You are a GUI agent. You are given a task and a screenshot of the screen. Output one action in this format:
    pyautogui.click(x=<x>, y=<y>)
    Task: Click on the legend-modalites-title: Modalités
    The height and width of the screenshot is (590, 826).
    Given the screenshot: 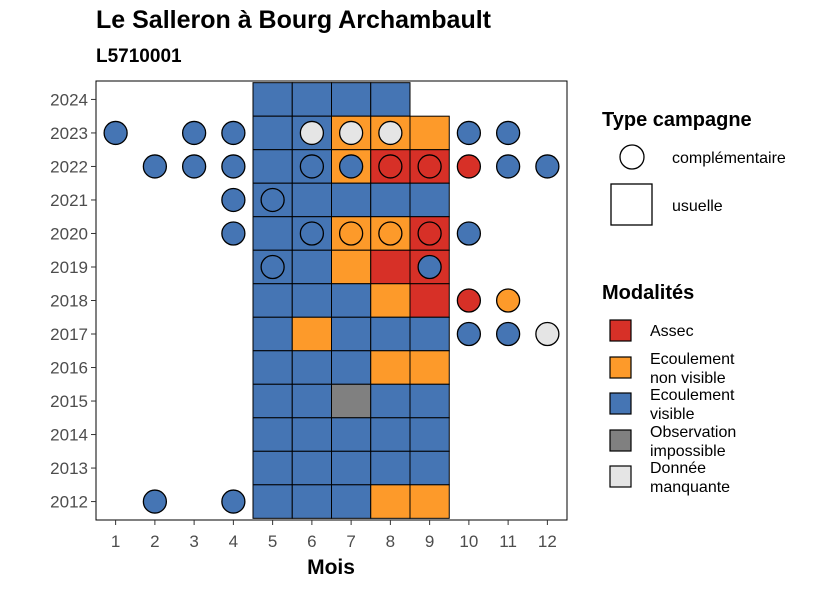 What is the action you would take?
    pyautogui.click(x=648, y=293)
    